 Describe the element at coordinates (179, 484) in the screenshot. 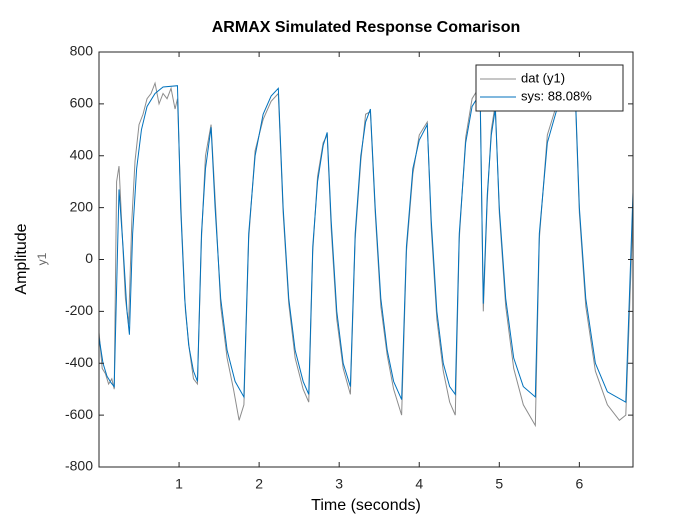

I see `x-tick-label: 1` at that location.